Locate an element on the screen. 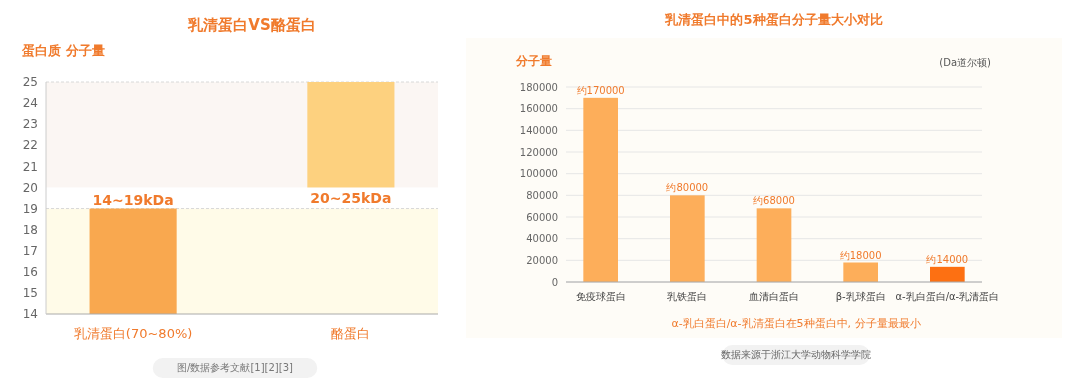 This screenshot has width=1080, height=385. y-tick-label: 120000 is located at coordinates (538, 152).